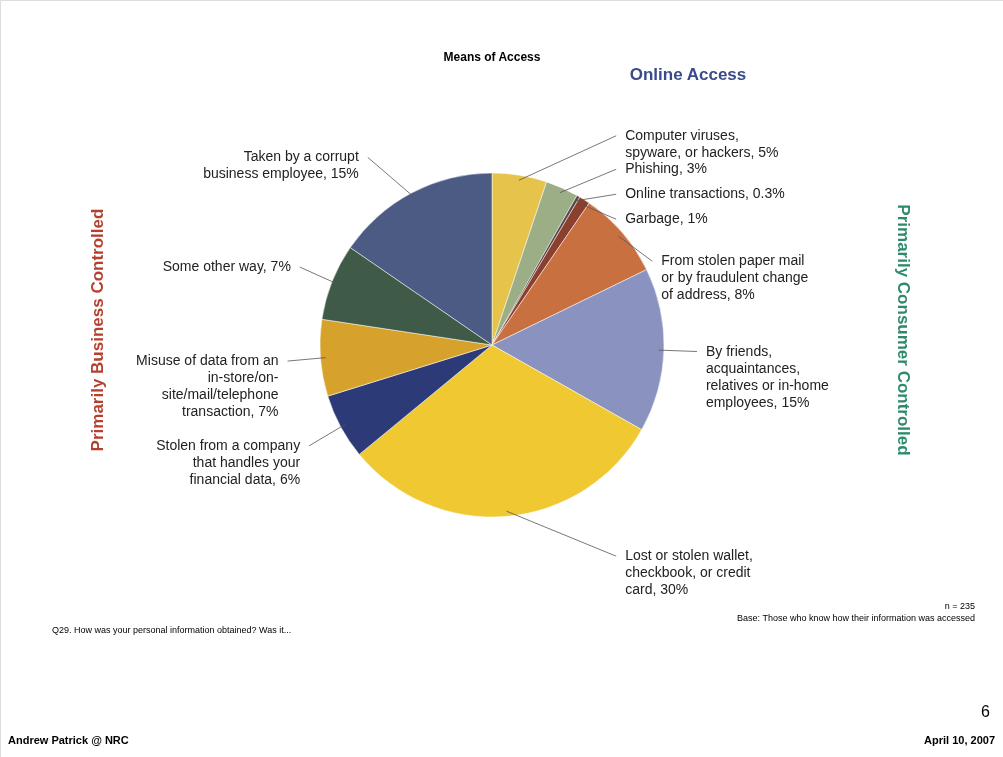 The height and width of the screenshot is (757, 1003). What do you see at coordinates (959, 740) in the screenshot?
I see `text: April 10, 2007` at bounding box center [959, 740].